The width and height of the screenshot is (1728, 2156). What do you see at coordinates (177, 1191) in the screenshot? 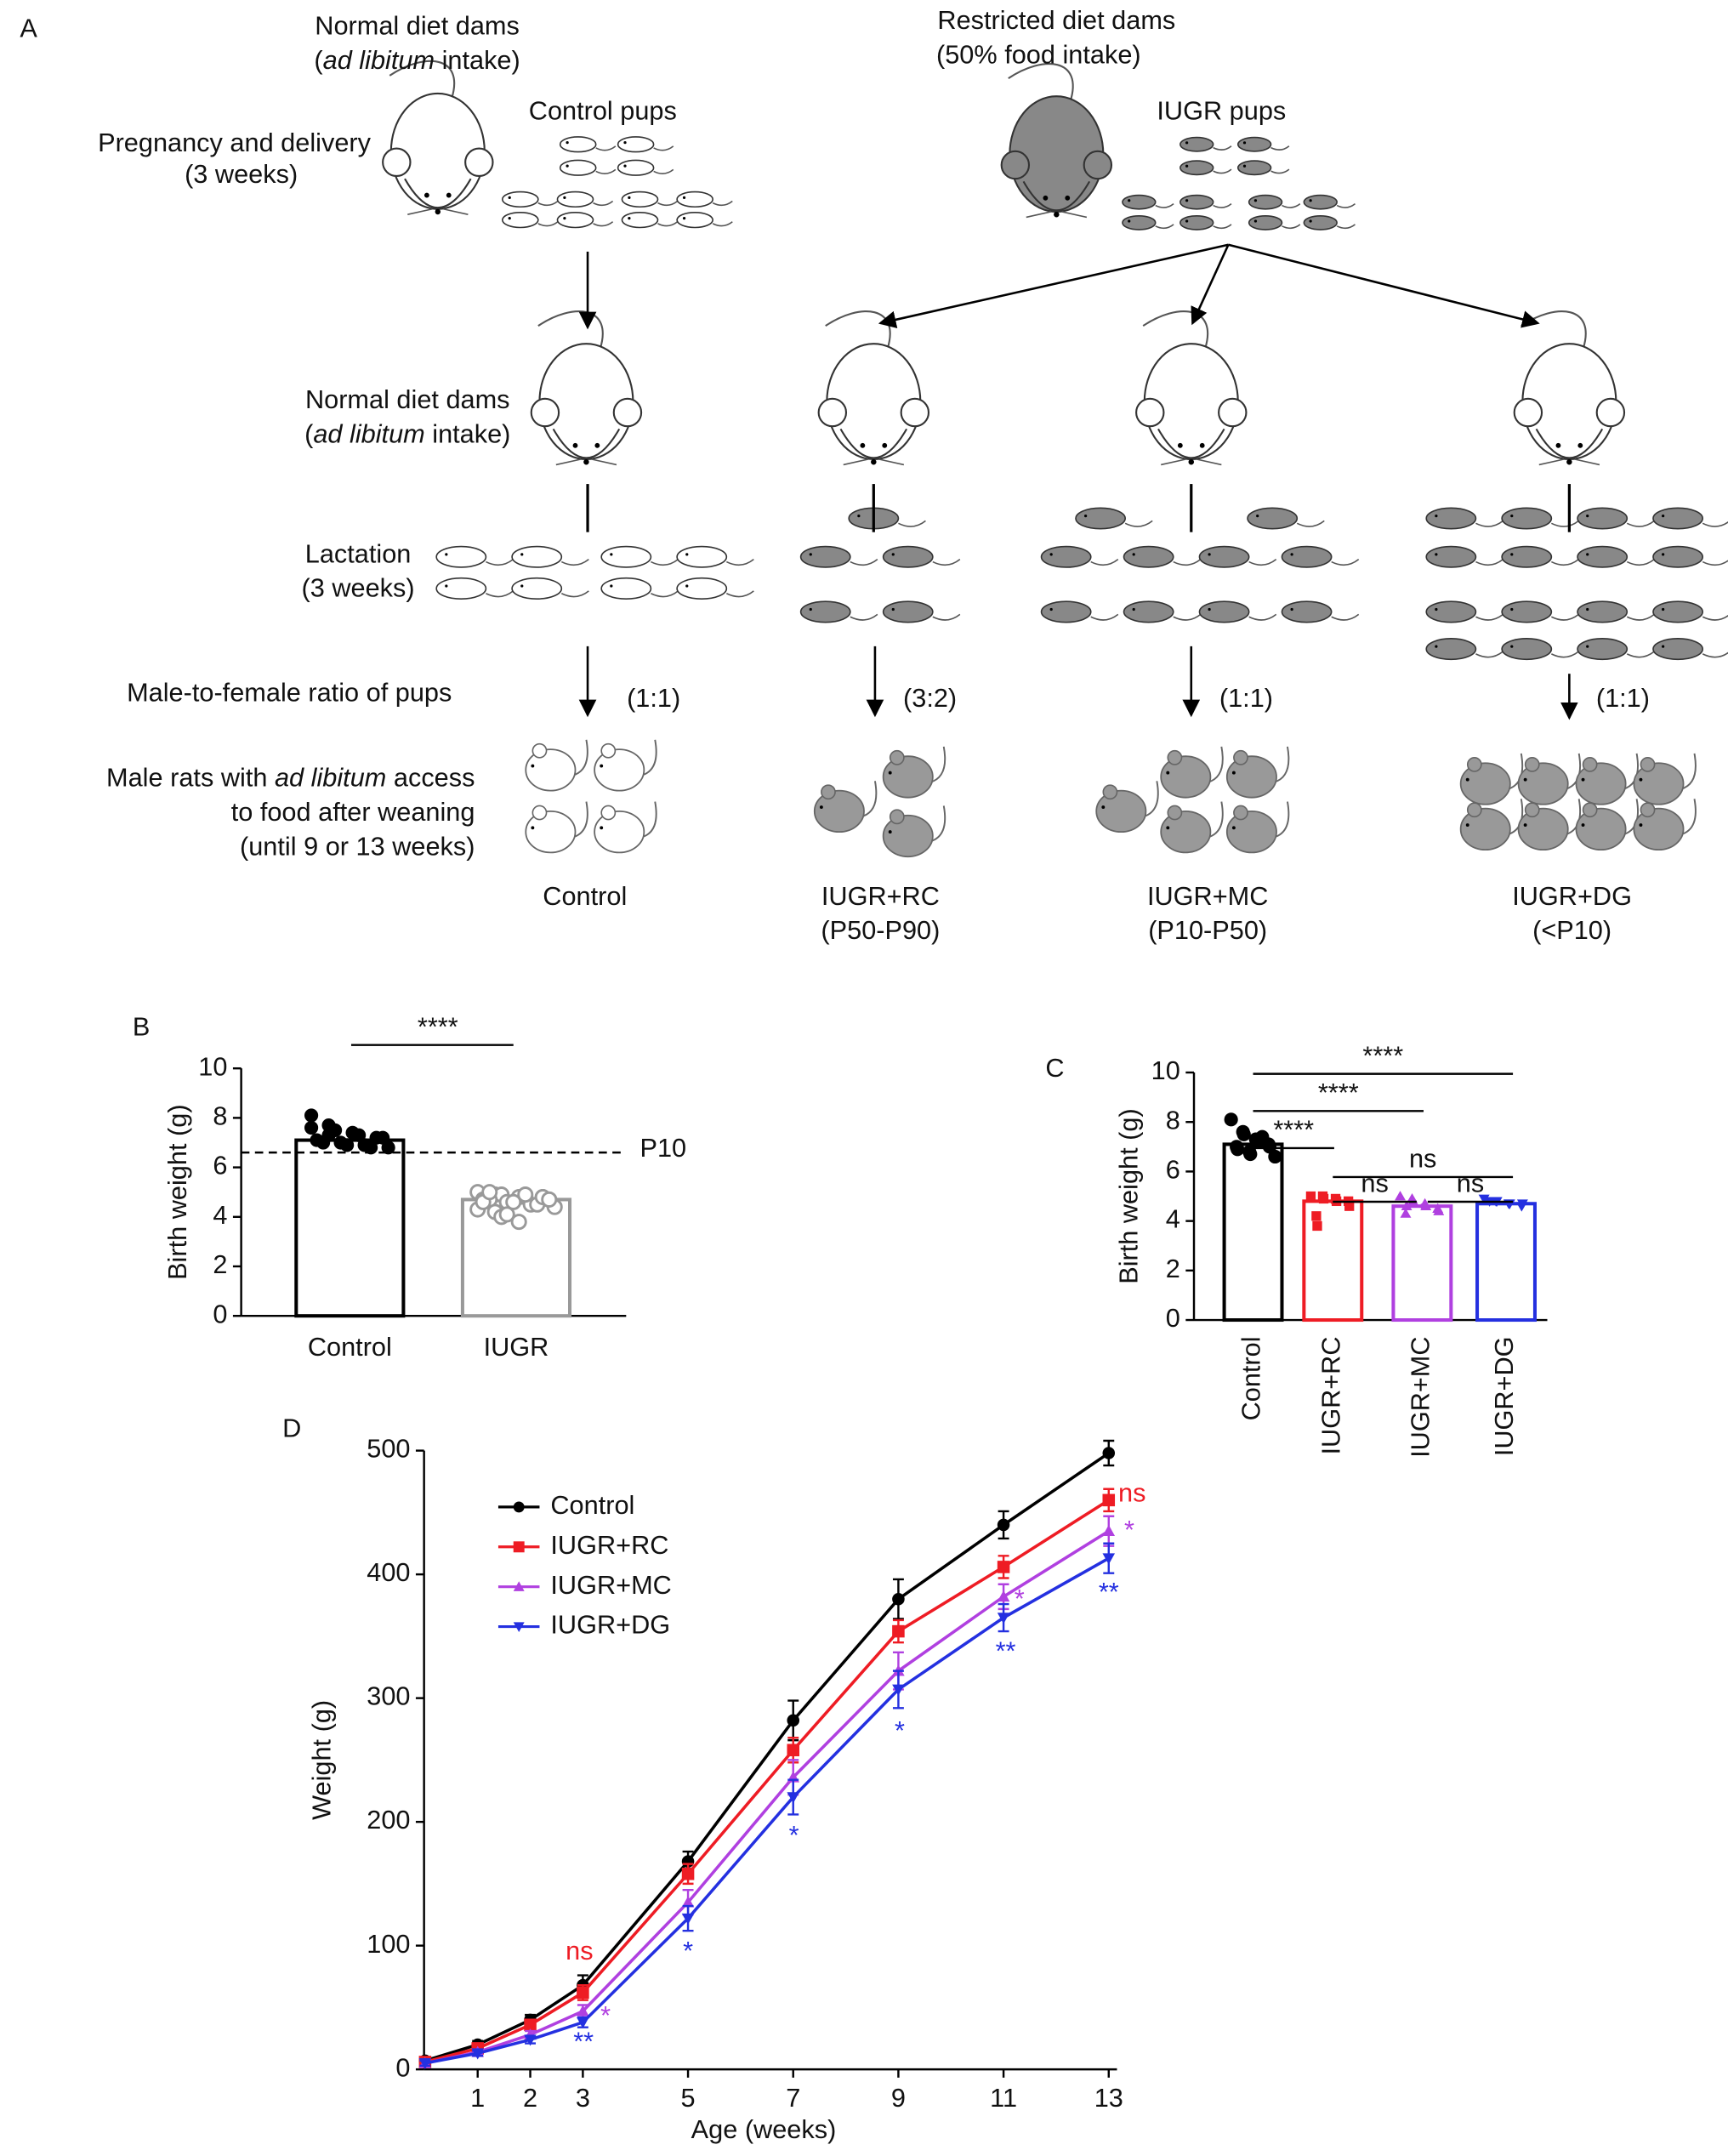
I see `y-axis-label: Birth weight (g)` at bounding box center [177, 1191].